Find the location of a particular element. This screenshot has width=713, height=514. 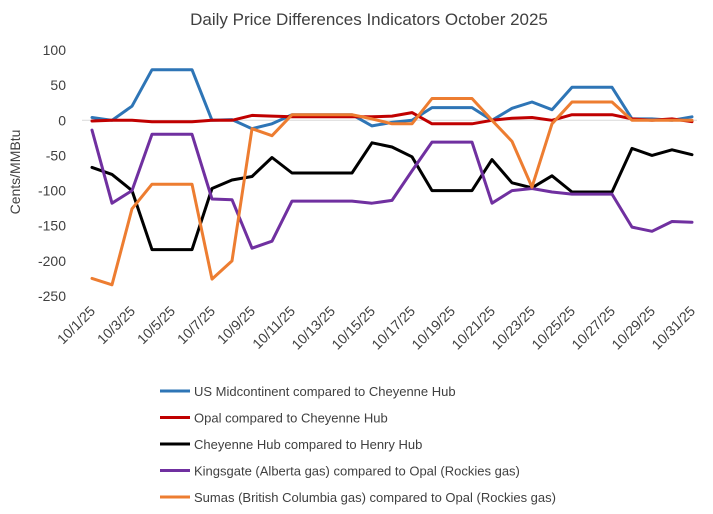

y-tick-label: 50 is located at coordinates (58, 85).